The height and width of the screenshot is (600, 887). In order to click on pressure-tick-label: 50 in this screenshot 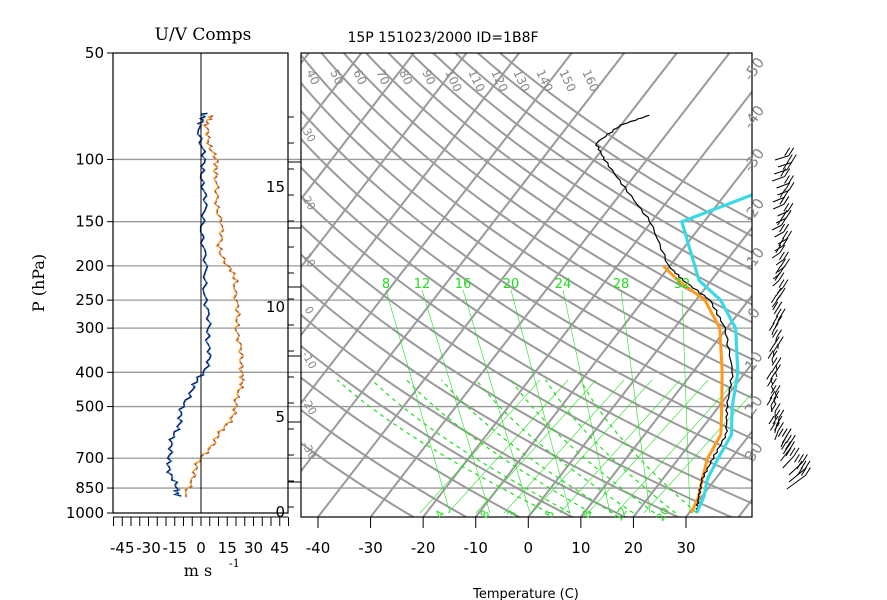, I will do `click(94, 53)`.